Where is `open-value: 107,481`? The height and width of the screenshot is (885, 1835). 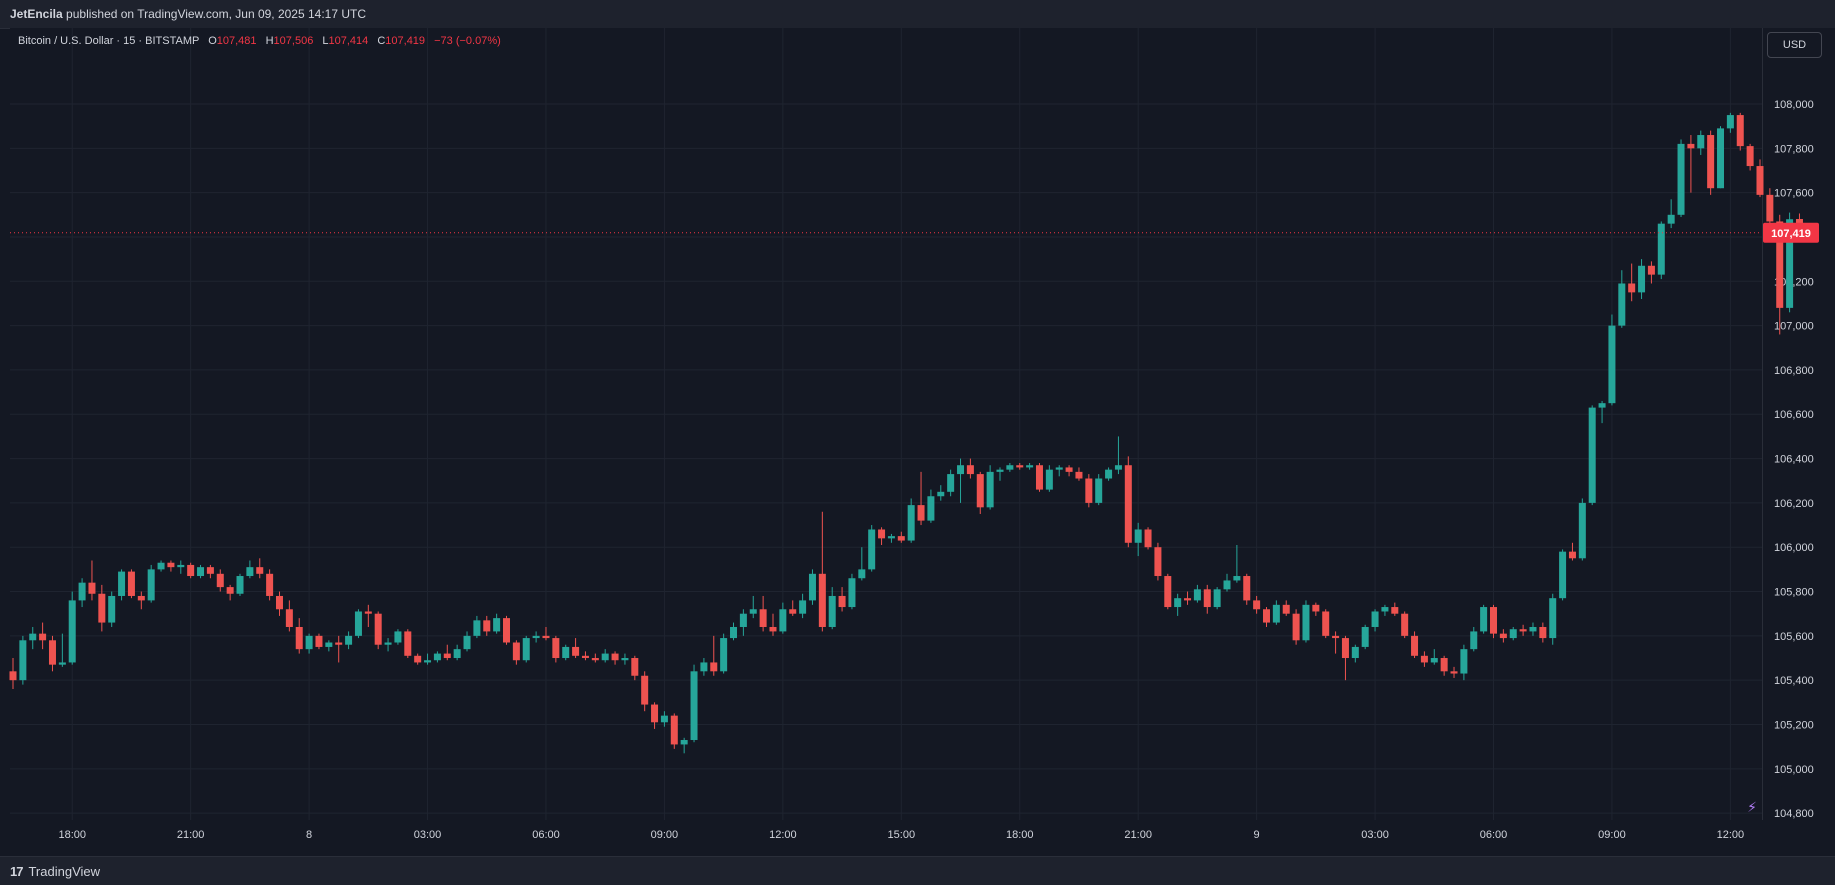 open-value: 107,481 is located at coordinates (236, 41).